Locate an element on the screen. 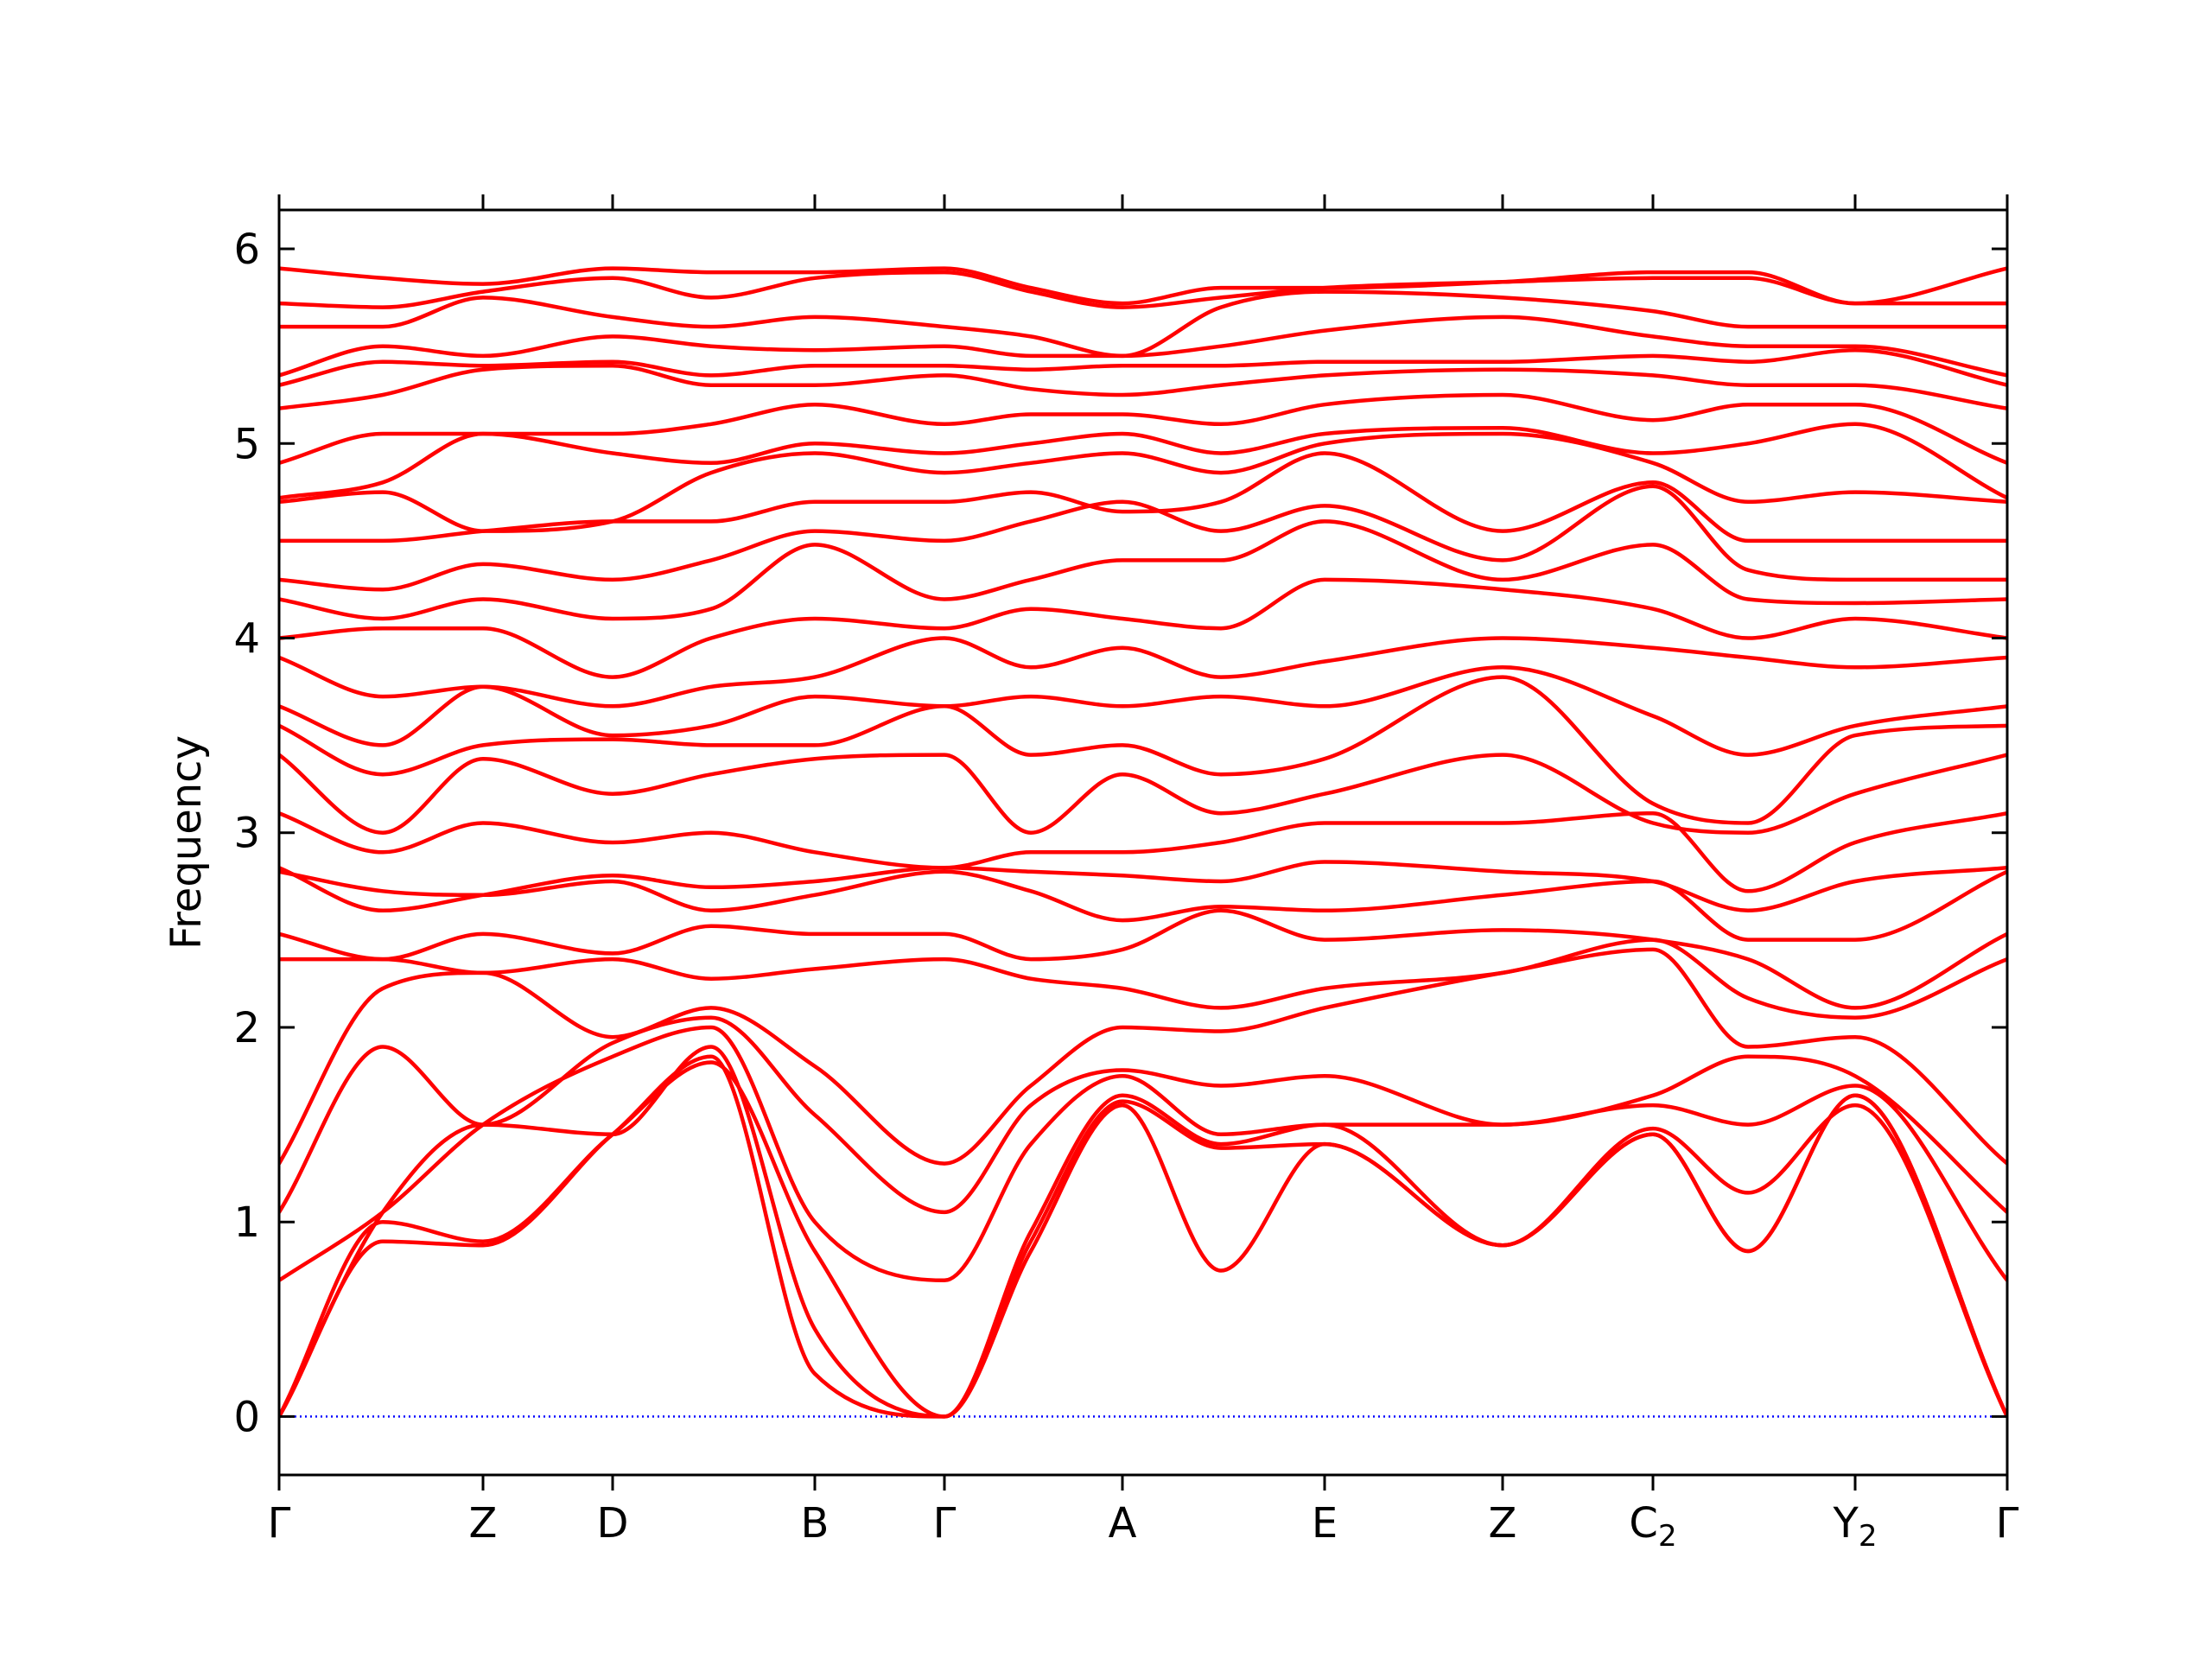  x-tick-label: B is located at coordinates (815, 1523).